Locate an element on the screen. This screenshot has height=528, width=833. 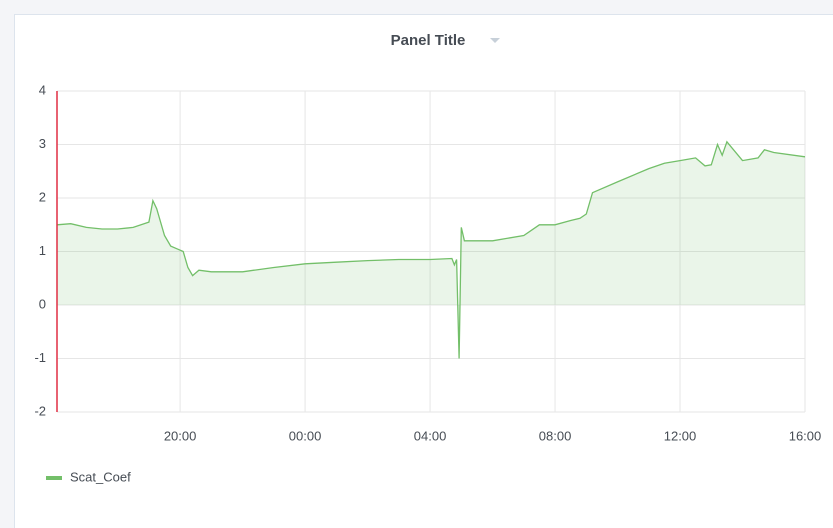
legend-label: Scat_Coef is located at coordinates (100, 476).